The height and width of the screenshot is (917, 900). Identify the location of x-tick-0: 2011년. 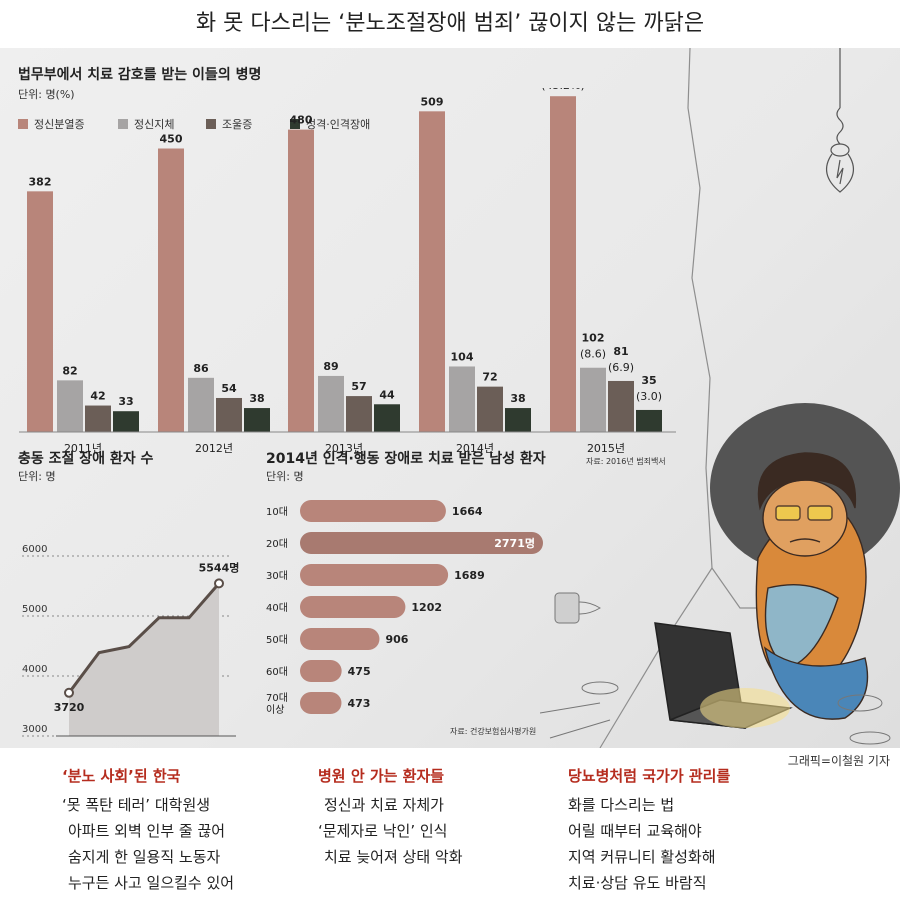
(83, 448).